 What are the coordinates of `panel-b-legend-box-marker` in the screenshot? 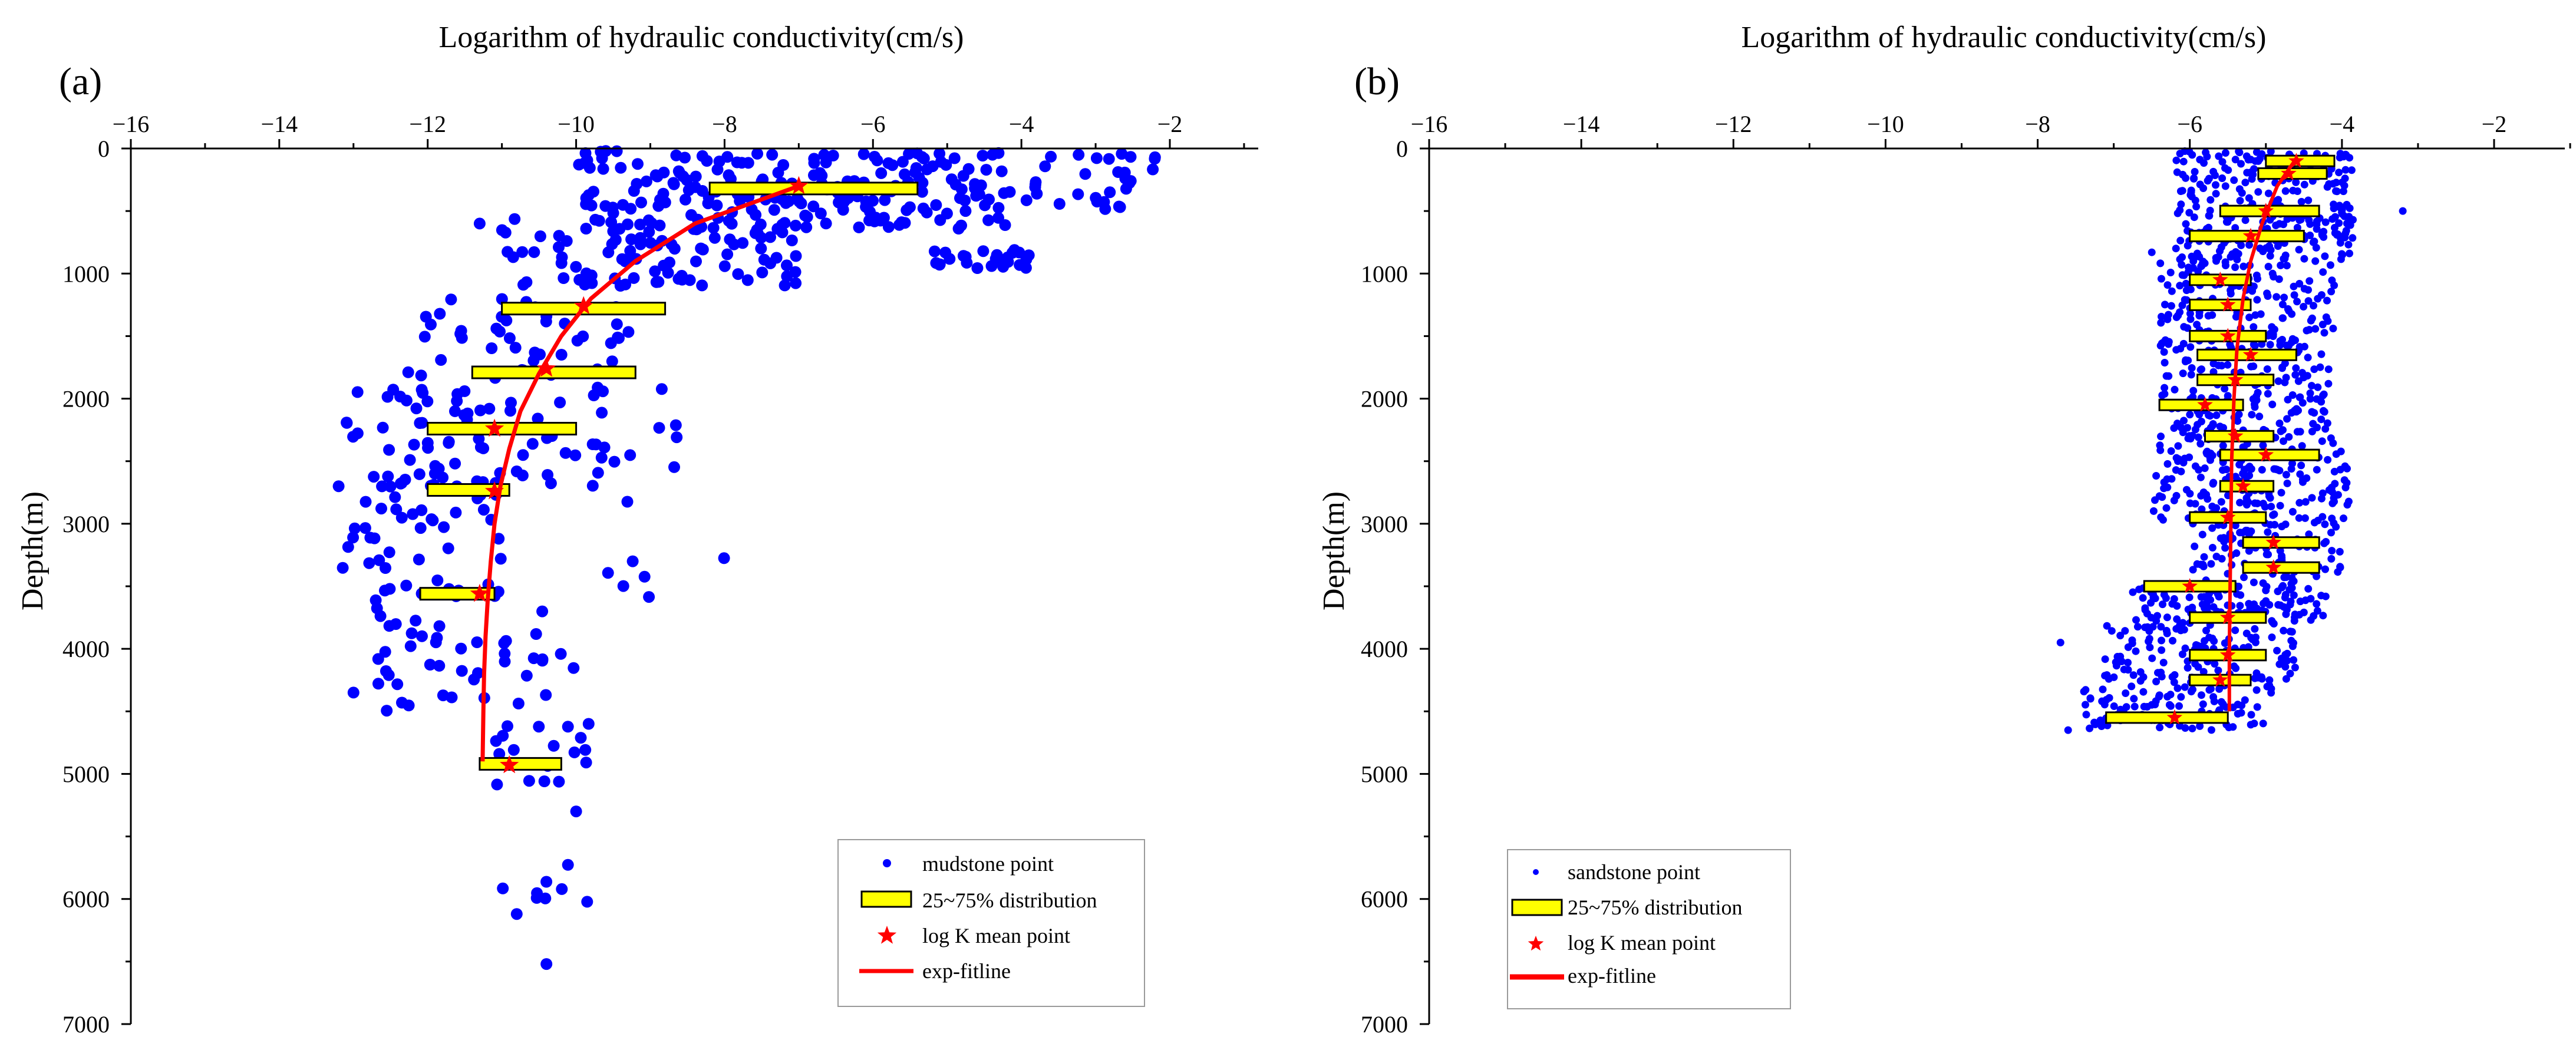 It's located at (1537, 907).